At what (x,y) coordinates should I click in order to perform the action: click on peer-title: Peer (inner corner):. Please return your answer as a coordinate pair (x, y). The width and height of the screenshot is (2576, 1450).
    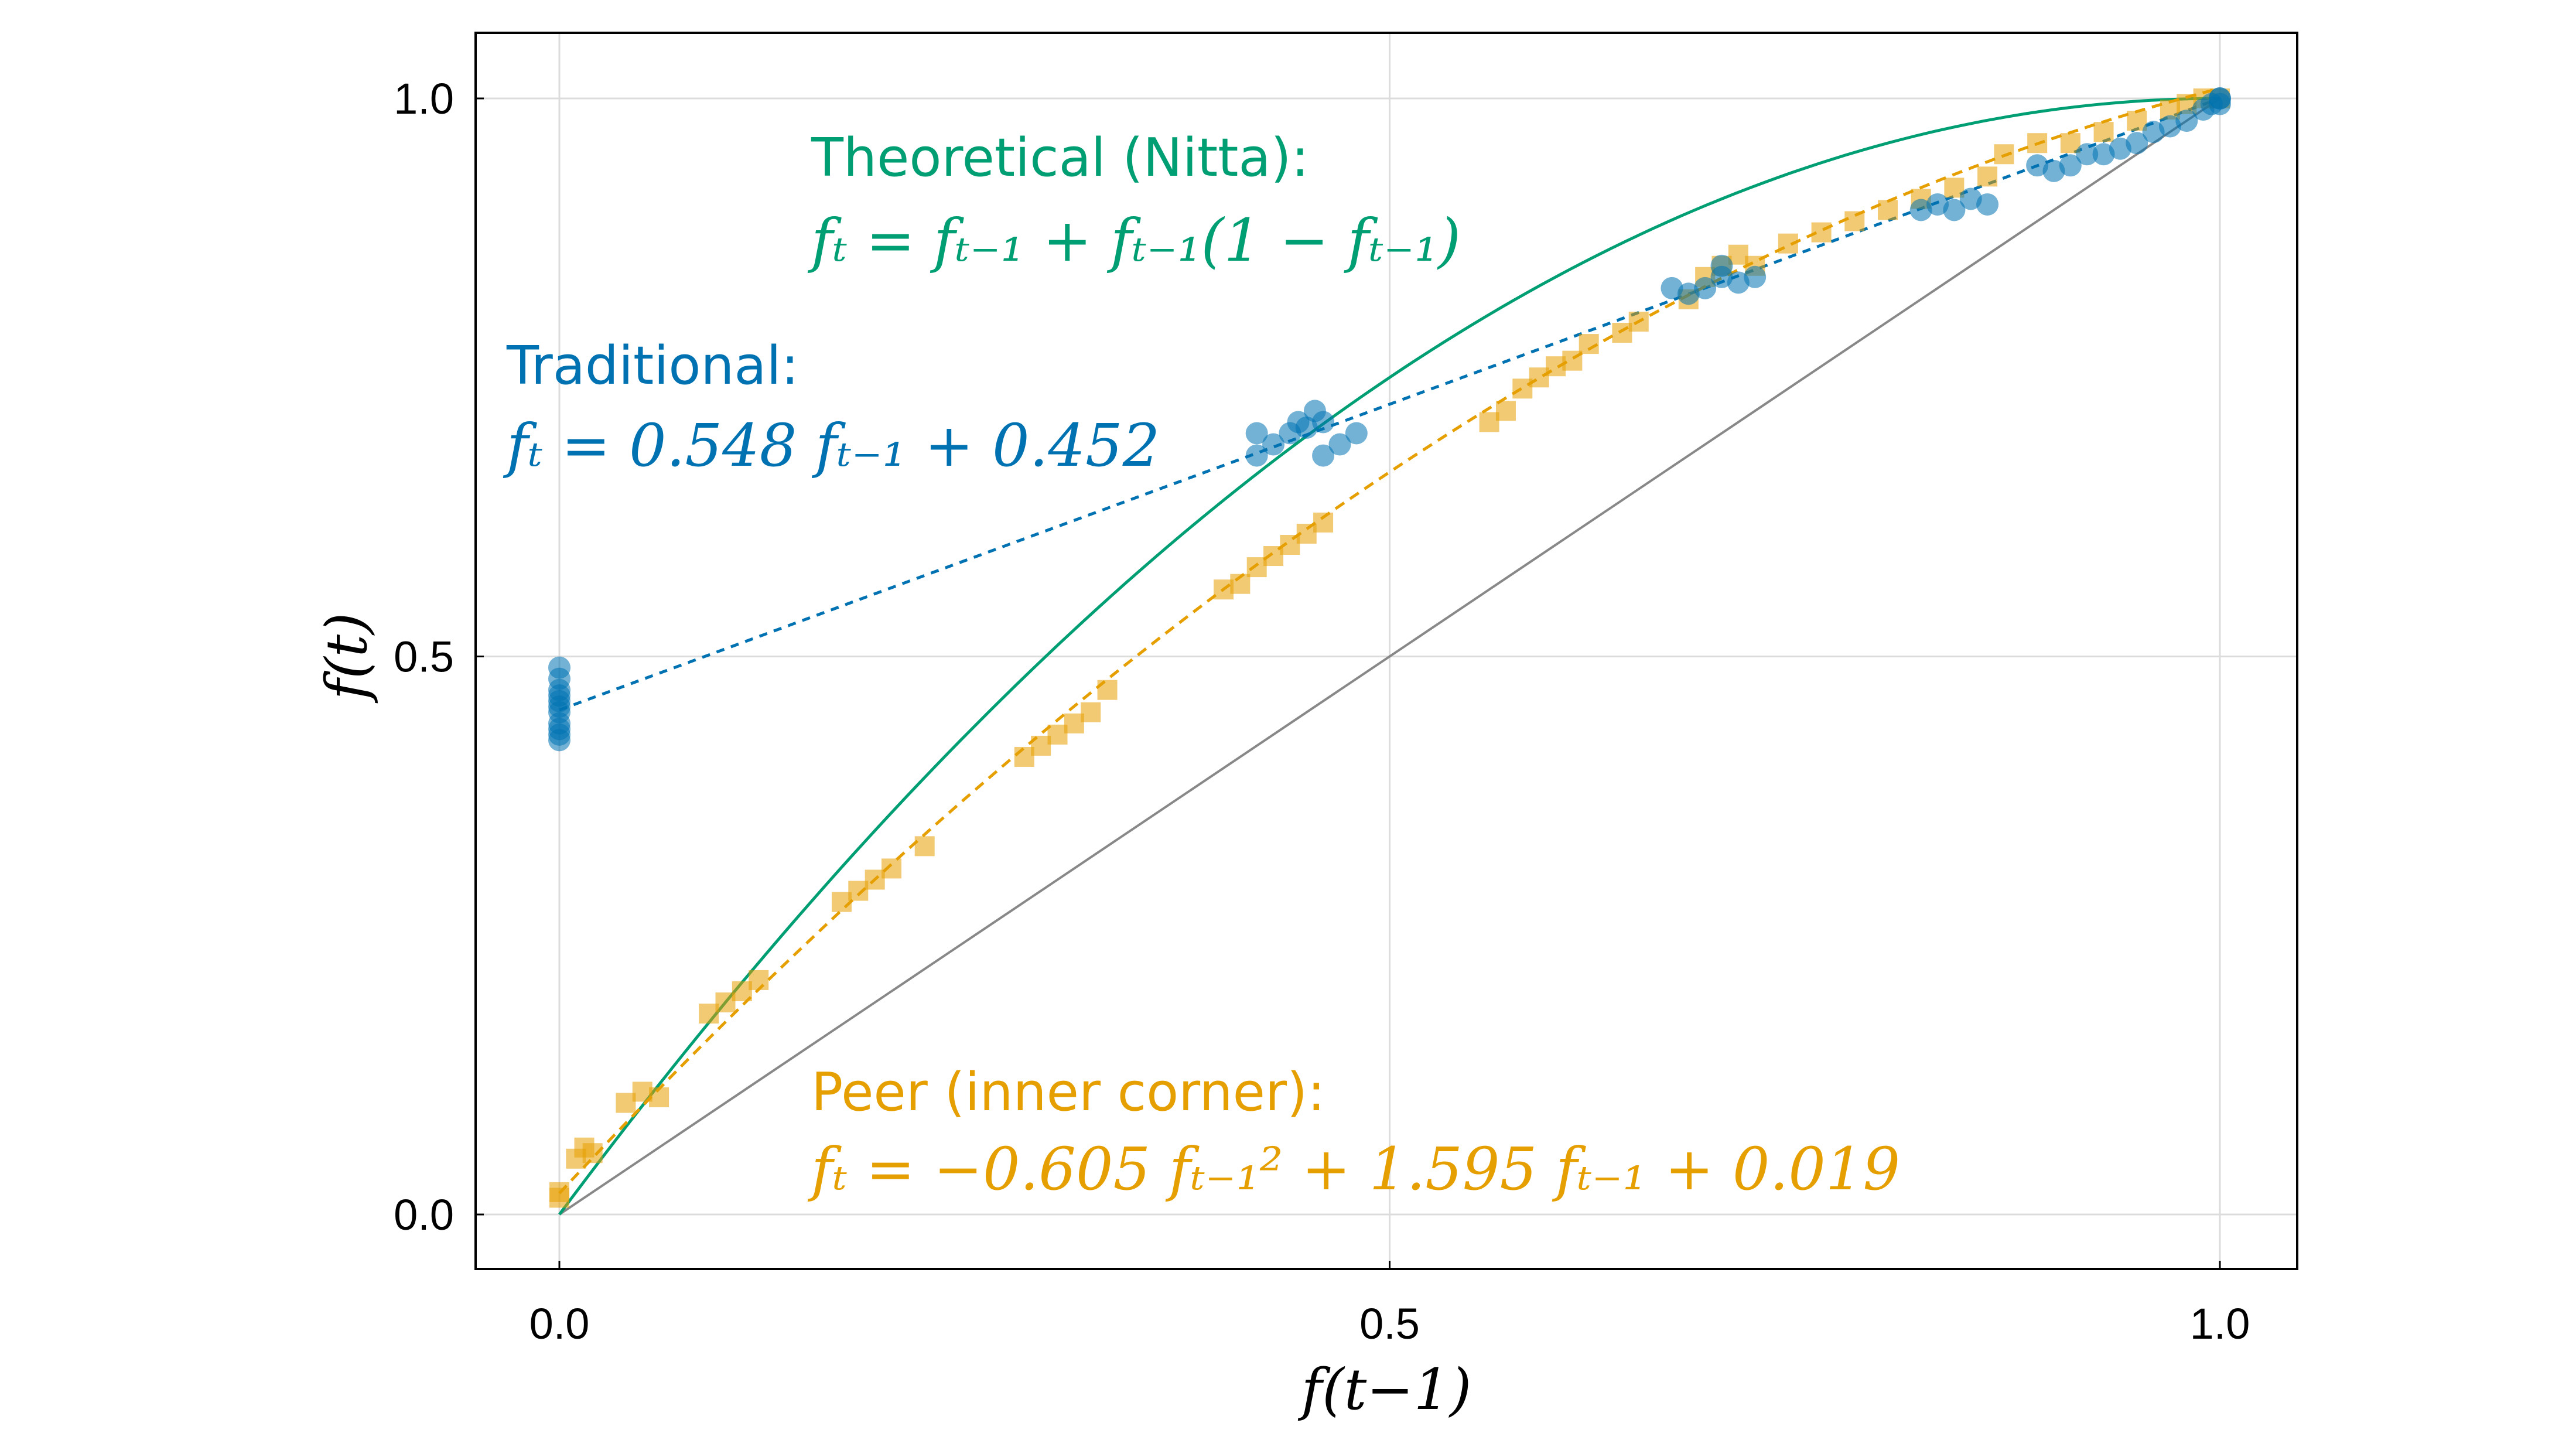
    Looking at the image, I should click on (1068, 1092).